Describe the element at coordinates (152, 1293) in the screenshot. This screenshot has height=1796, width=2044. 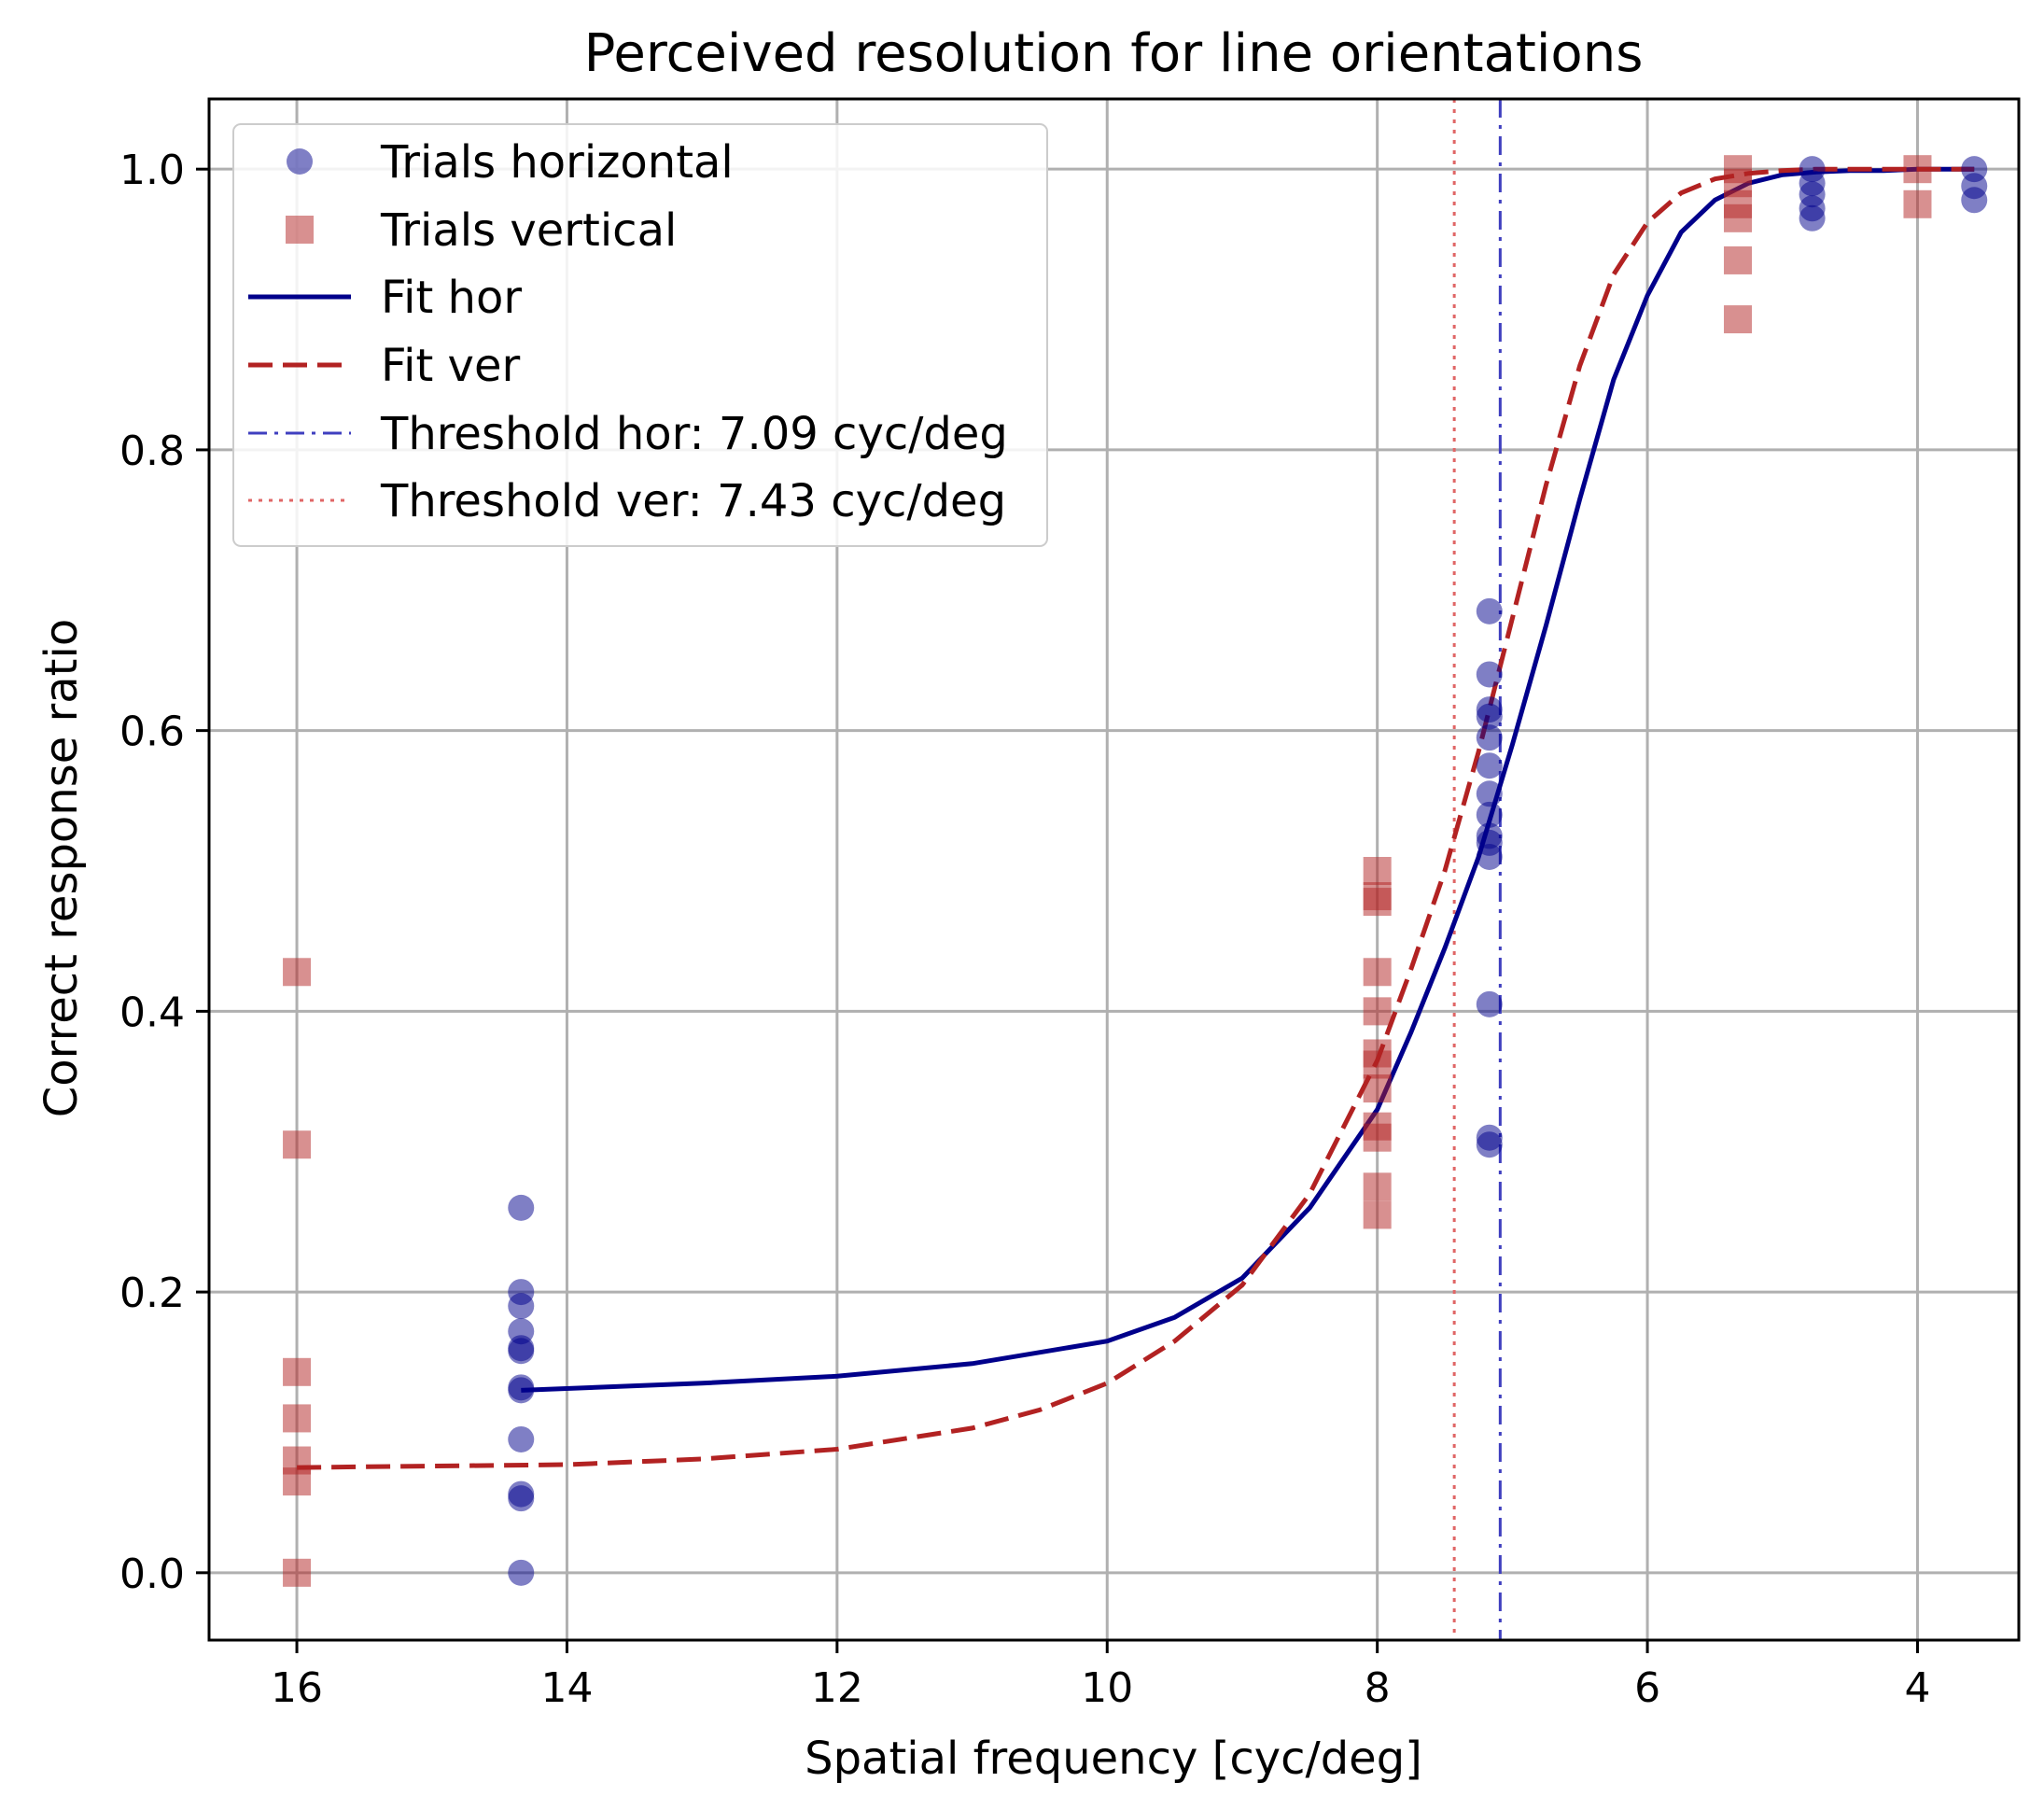
I see `y-tick-label: 0.2` at that location.